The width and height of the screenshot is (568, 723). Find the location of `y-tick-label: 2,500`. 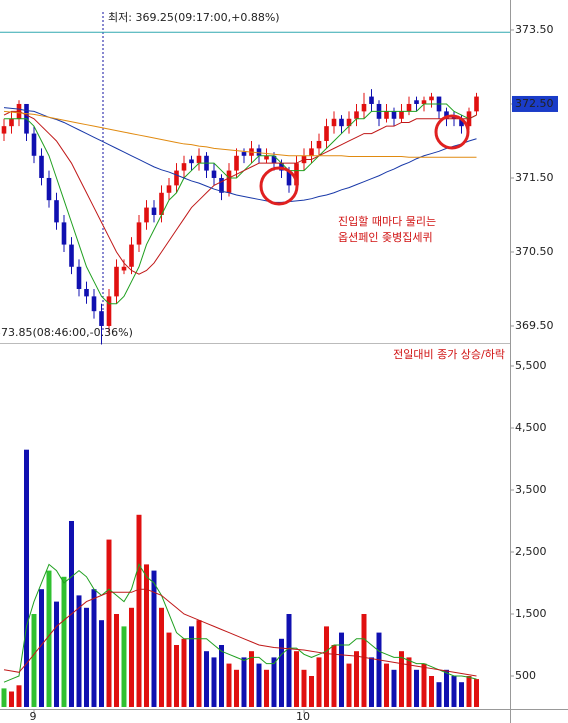

y-tick-label: 2,500 is located at coordinates (531, 551).